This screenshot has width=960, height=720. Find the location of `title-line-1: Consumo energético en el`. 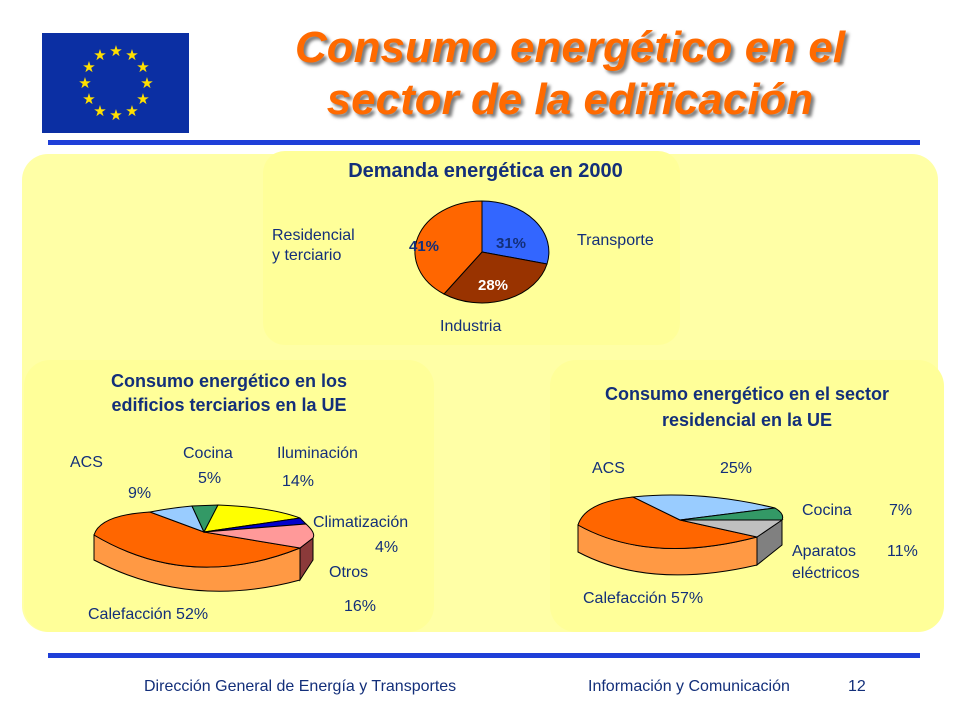

title-line-1: Consumo energético en el is located at coordinates (570, 47).